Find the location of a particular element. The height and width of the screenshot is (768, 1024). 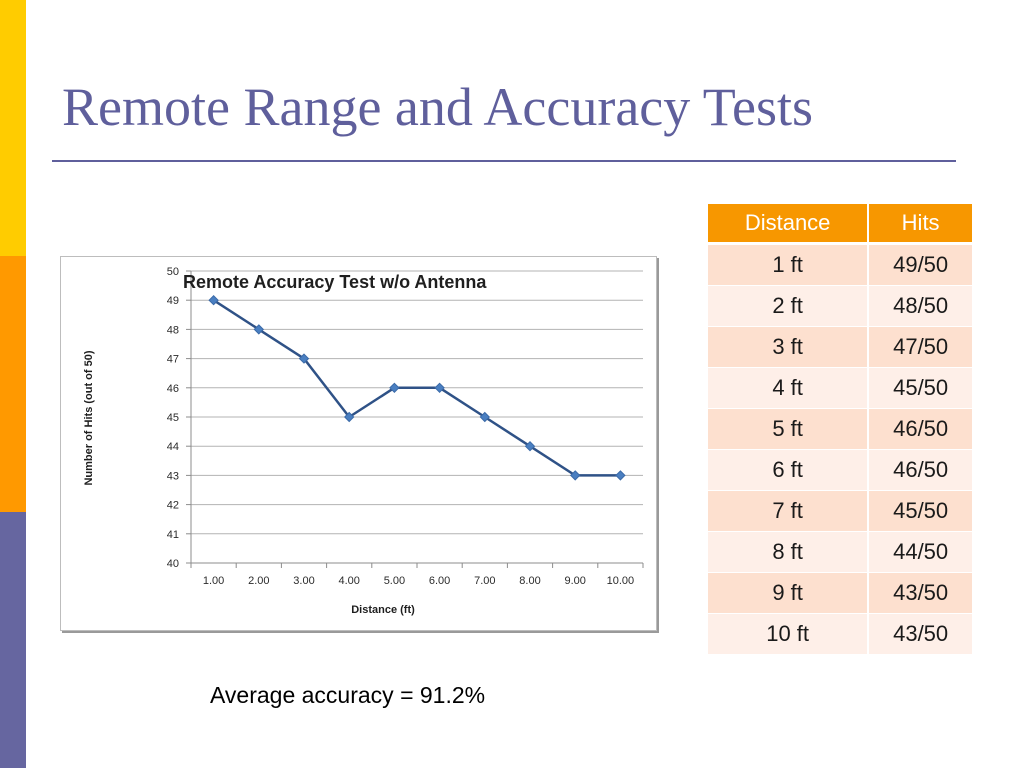

hits-cell: 48/50 is located at coordinates (919, 306).